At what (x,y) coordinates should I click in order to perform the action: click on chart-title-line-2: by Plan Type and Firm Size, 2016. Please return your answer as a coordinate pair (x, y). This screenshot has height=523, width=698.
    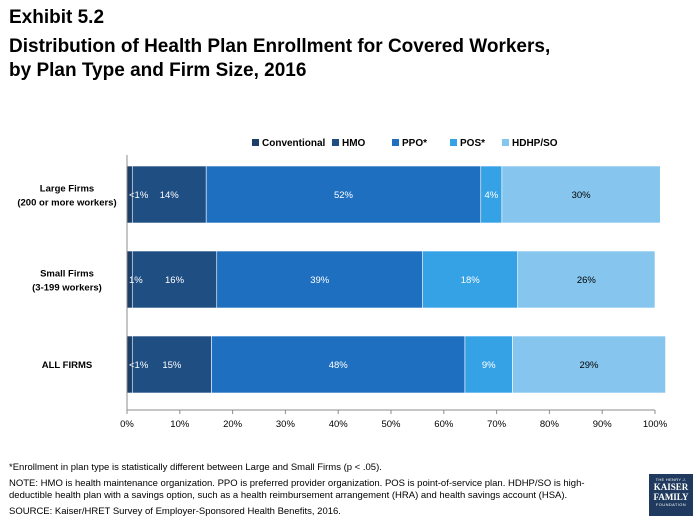
    Looking at the image, I should click on (158, 70).